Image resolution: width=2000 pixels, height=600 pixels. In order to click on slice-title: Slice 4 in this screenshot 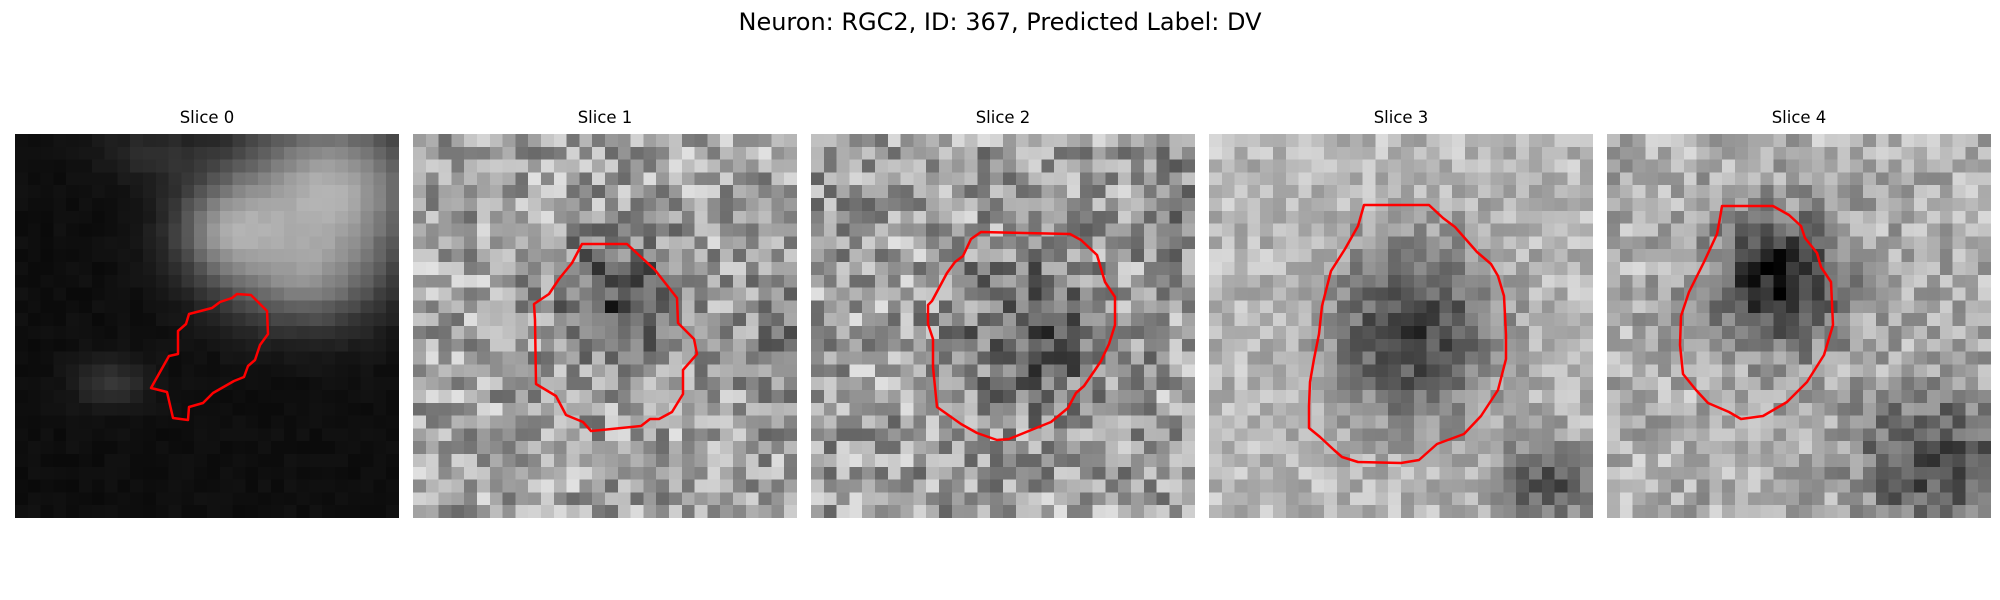, I will do `click(1799, 117)`.